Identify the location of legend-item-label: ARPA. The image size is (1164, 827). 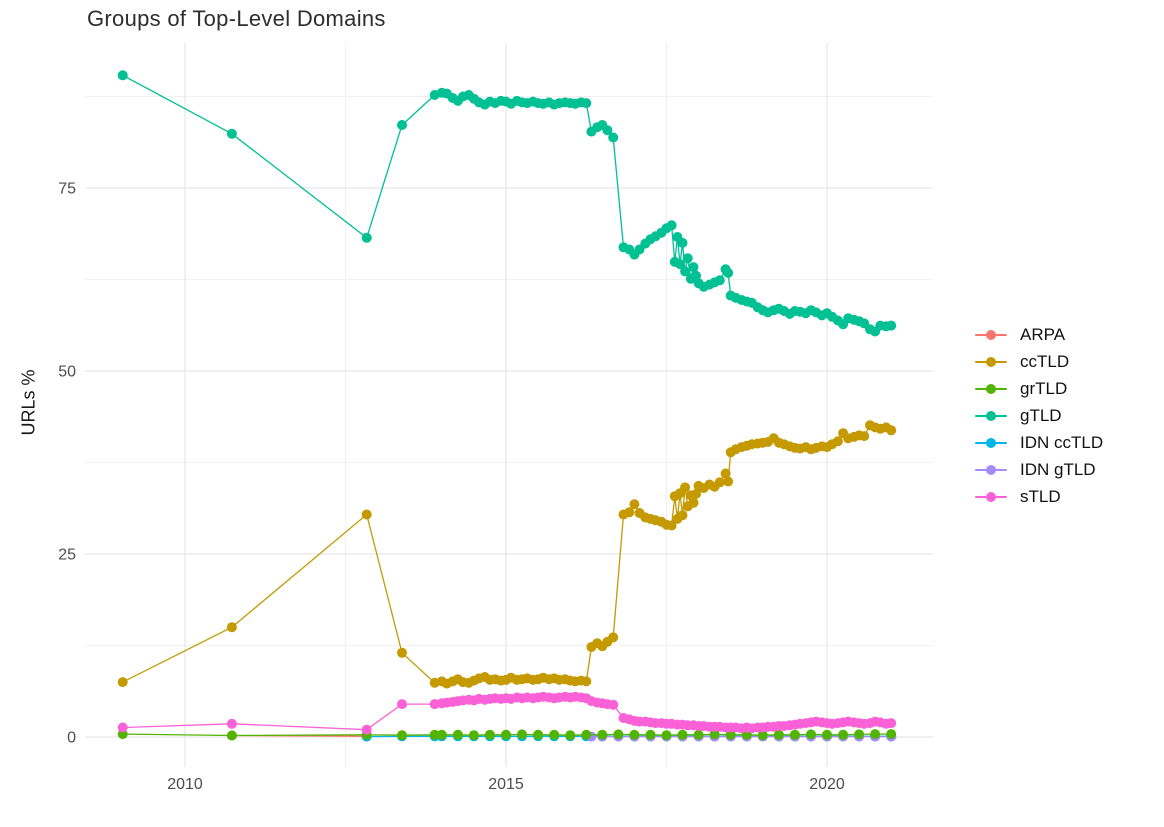
(1043, 334).